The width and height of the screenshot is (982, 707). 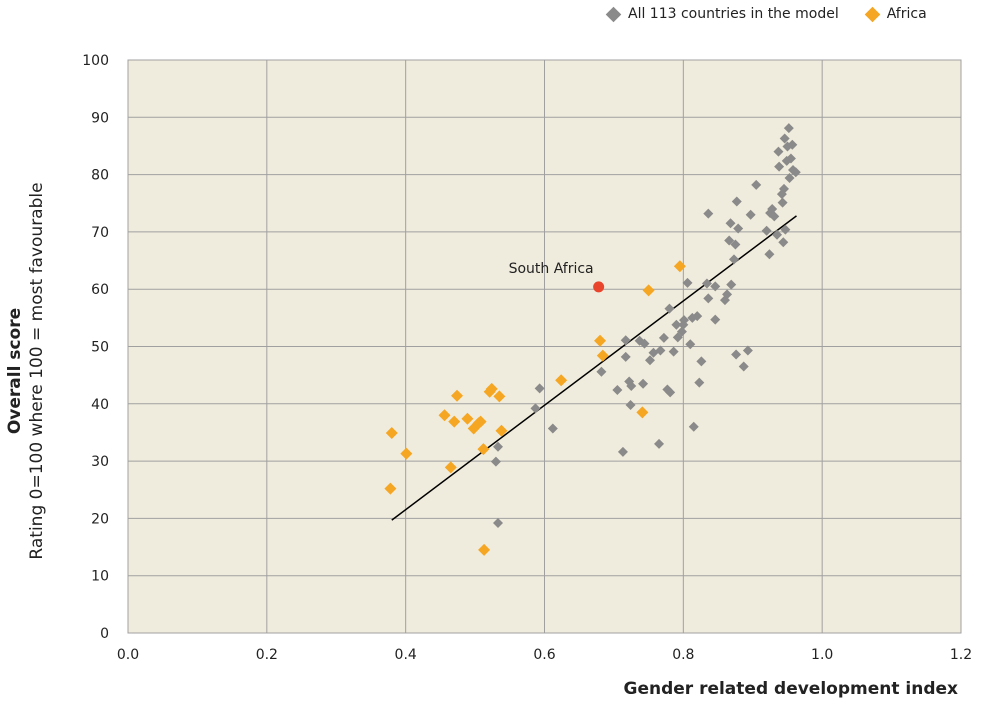 I want to click on x-axis-title: Gender related development index, so click(x=790, y=689).